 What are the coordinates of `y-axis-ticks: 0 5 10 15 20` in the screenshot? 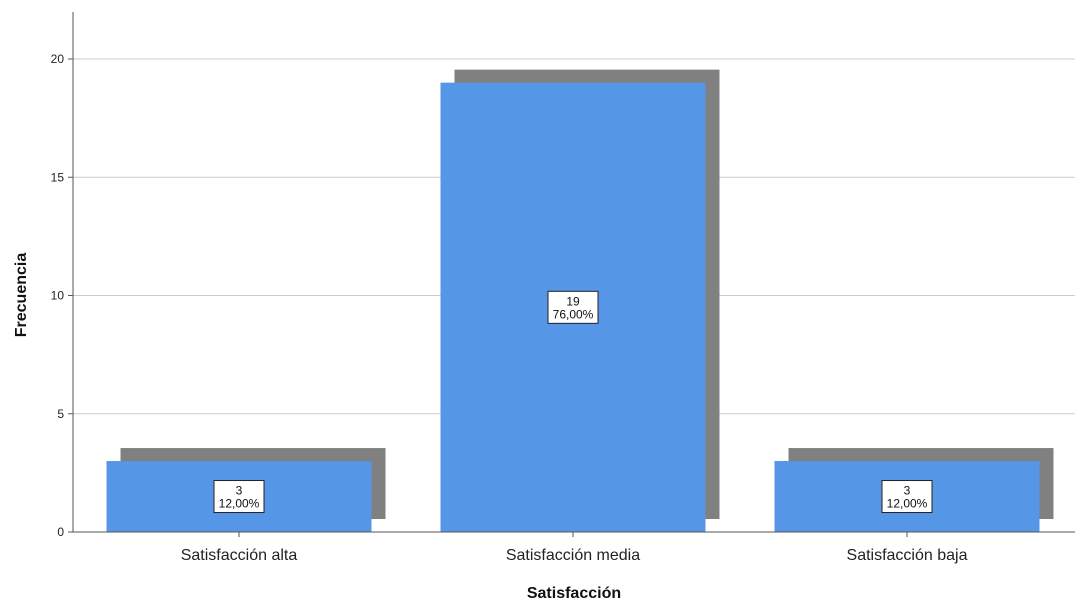 It's located at (62, 295).